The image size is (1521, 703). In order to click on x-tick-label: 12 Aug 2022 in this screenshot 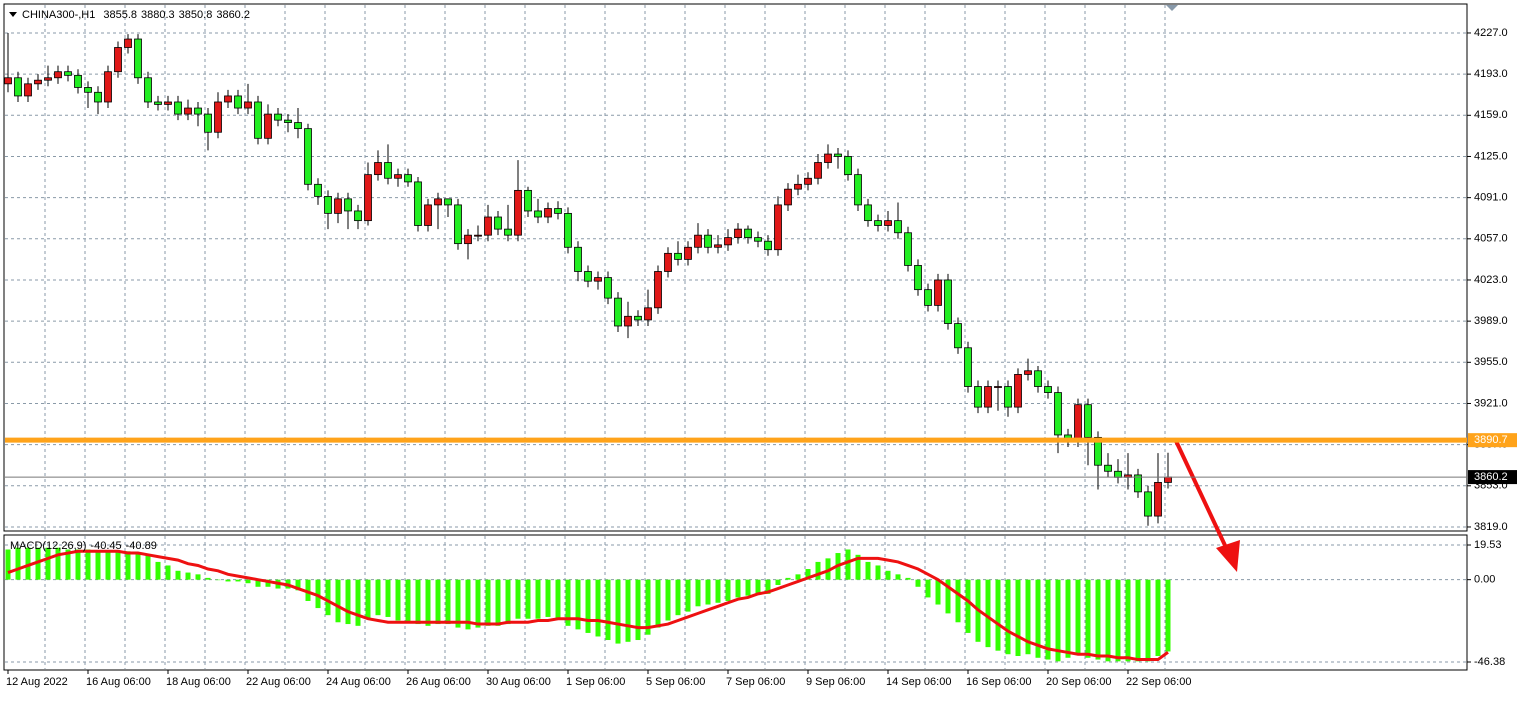, I will do `click(37, 682)`.